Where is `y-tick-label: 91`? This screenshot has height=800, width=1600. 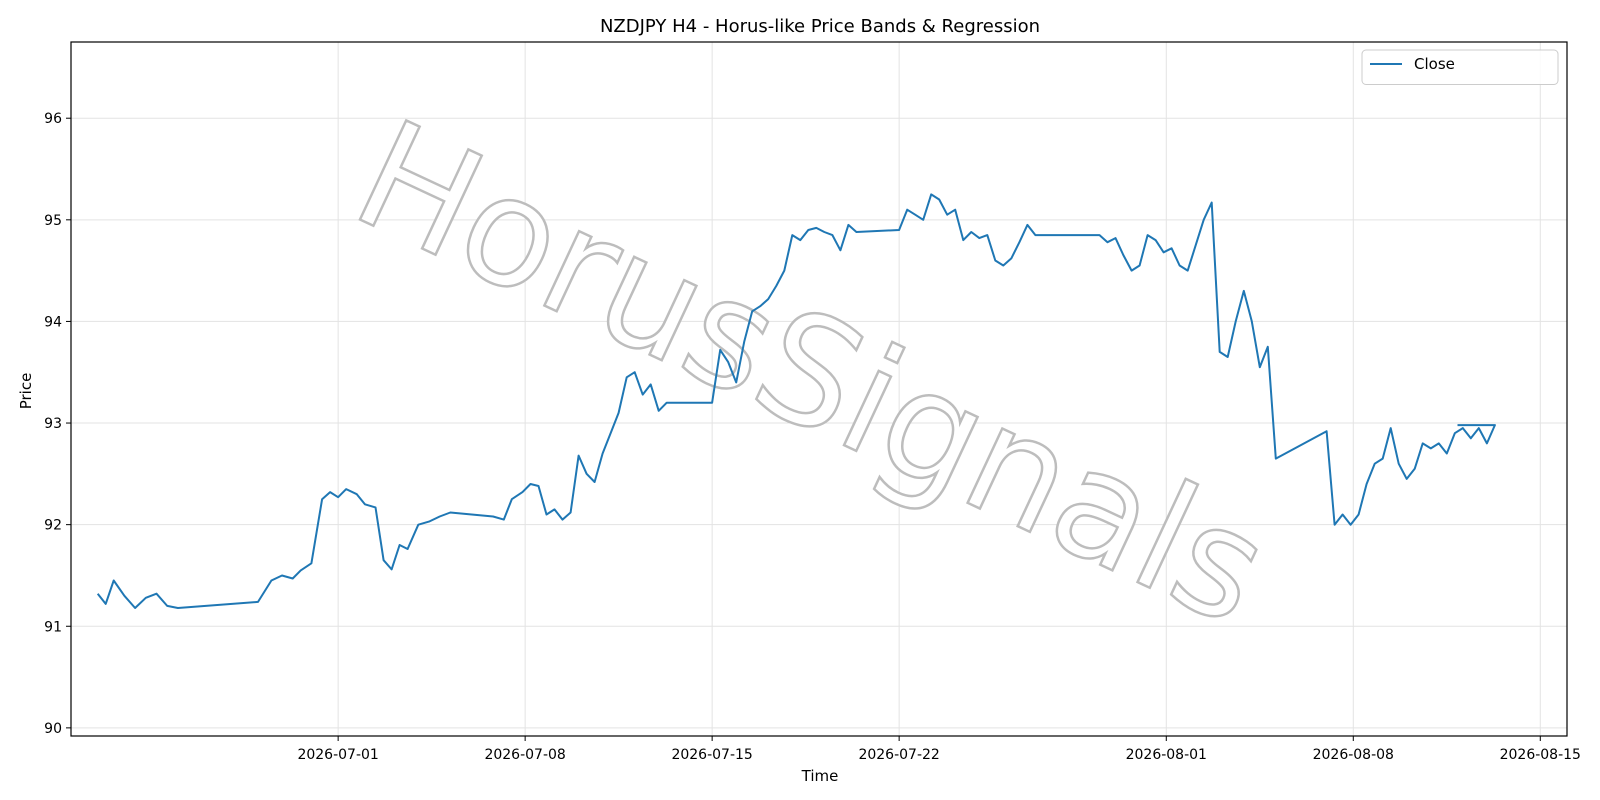 y-tick-label: 91 is located at coordinates (53, 627).